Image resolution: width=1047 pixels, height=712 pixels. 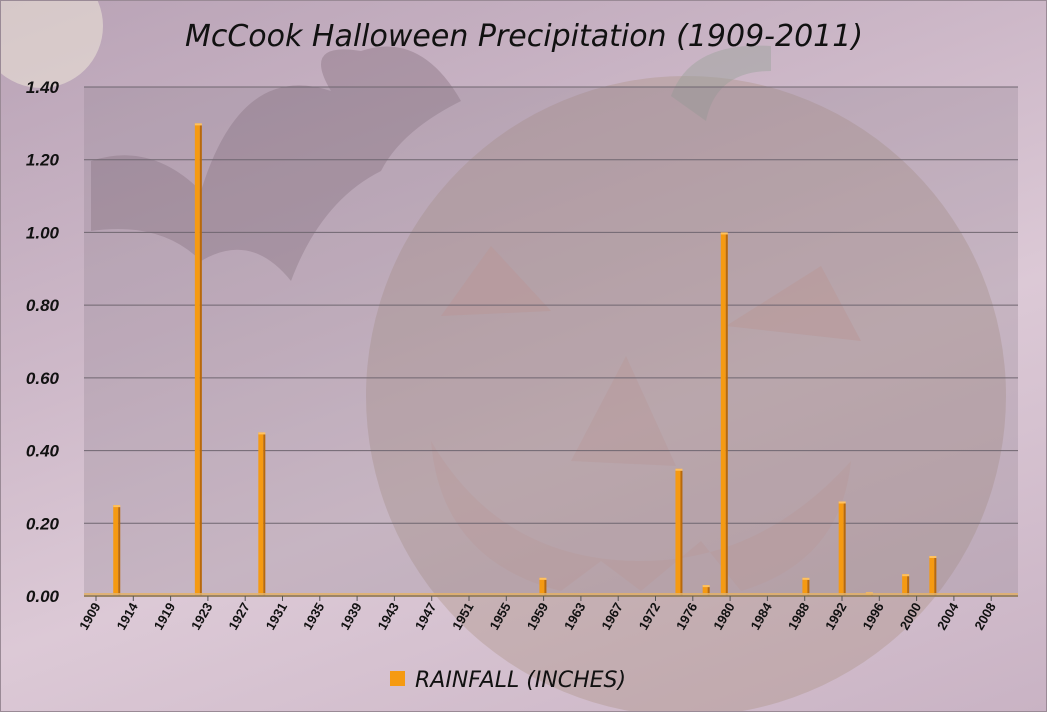 I want to click on x-tick-label: 1947, so click(x=425, y=616).